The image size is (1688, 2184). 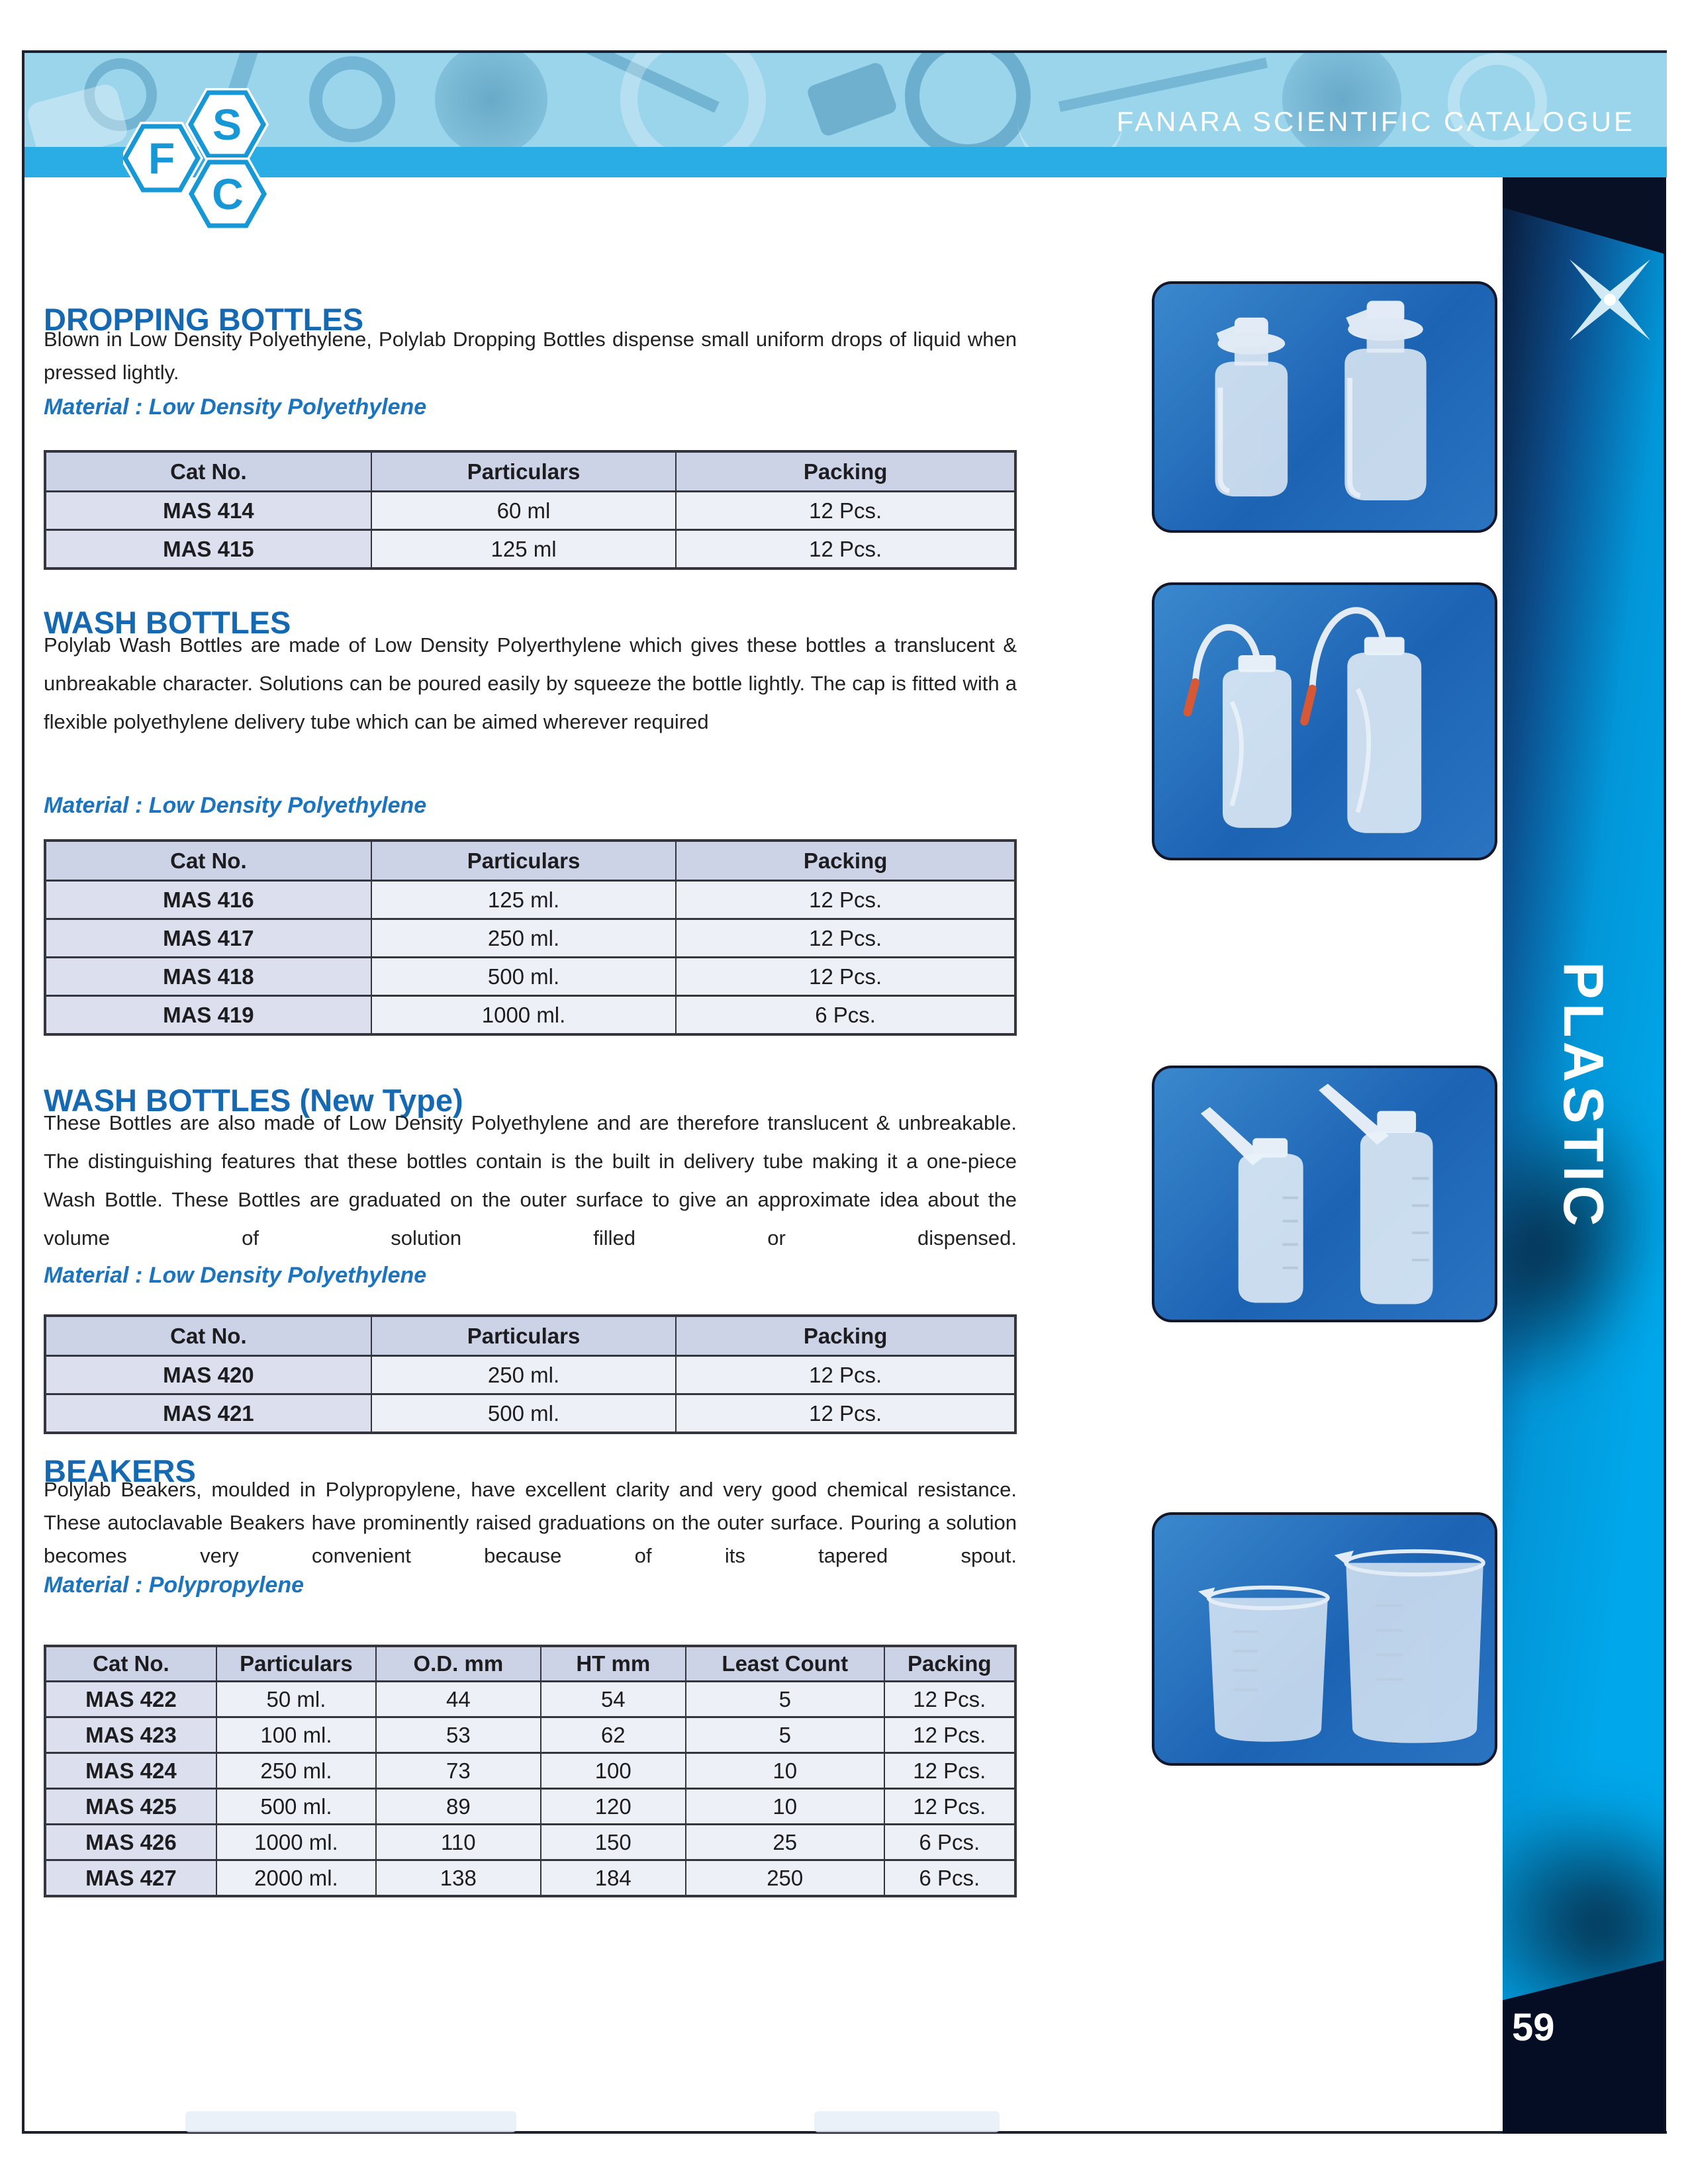 What do you see at coordinates (457, 1806) in the screenshot?
I see `table-cell: 89` at bounding box center [457, 1806].